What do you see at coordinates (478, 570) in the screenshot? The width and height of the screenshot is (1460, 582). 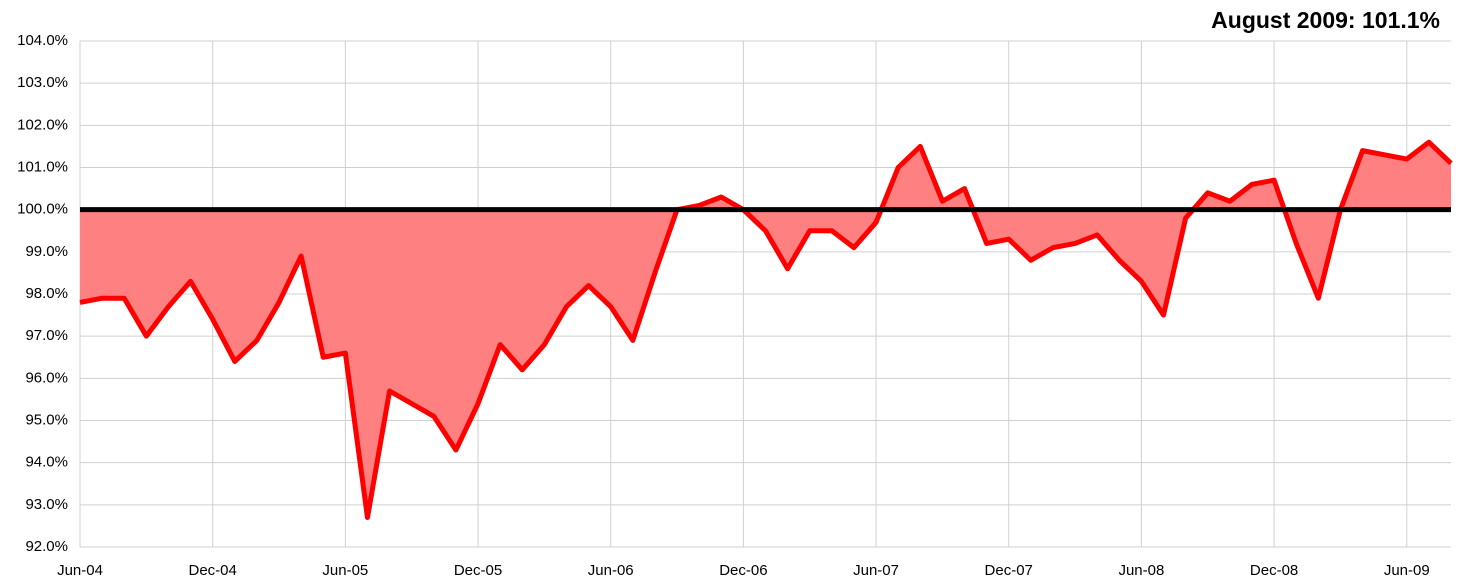 I see `x-tick-label: Dec-05` at bounding box center [478, 570].